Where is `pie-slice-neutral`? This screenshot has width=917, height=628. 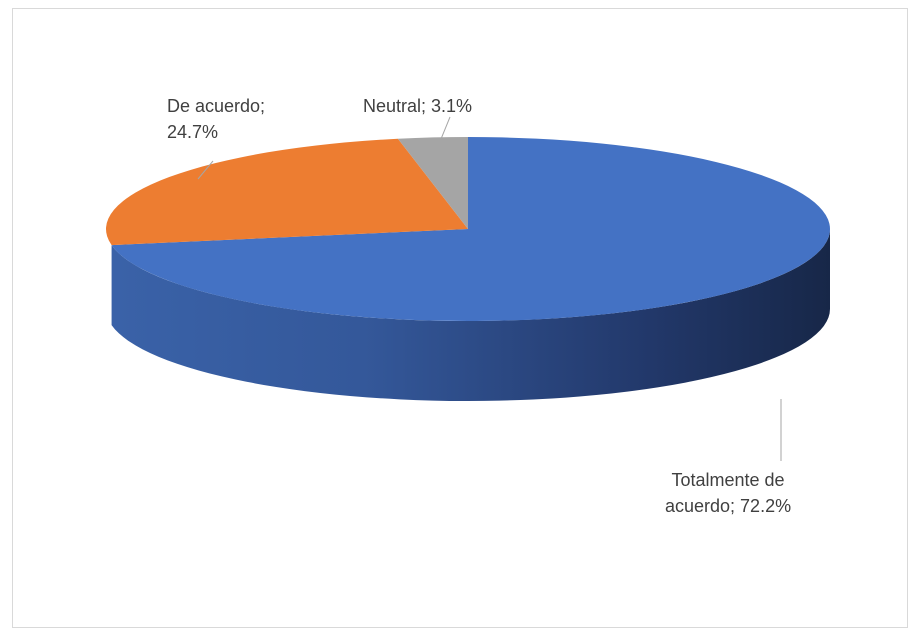
pie-slice-neutral is located at coordinates (432, 183).